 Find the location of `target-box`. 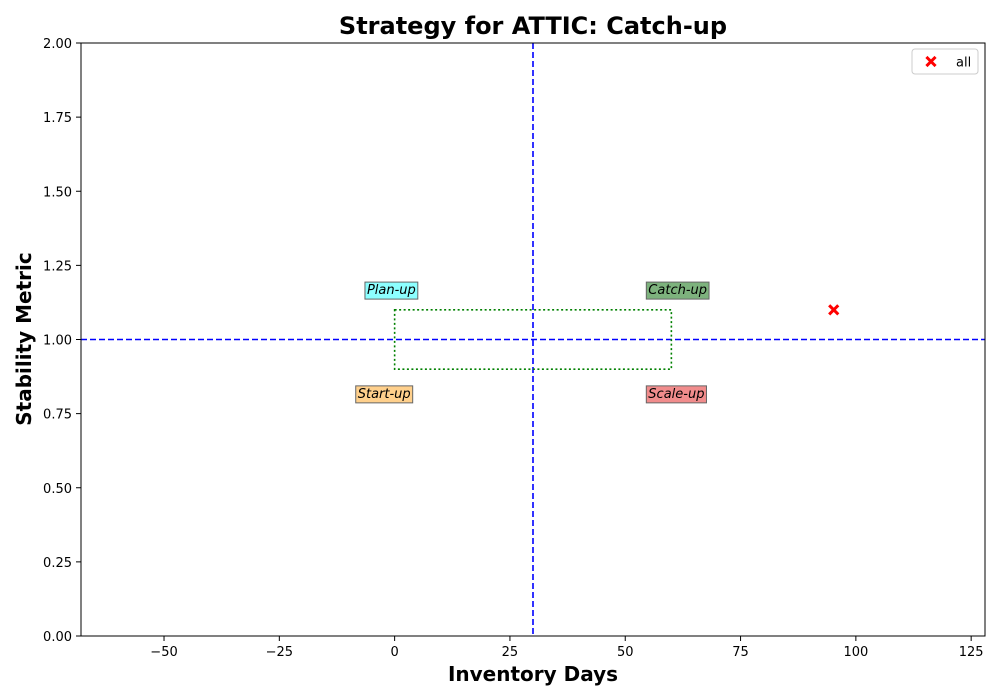

target-box is located at coordinates (533, 339).